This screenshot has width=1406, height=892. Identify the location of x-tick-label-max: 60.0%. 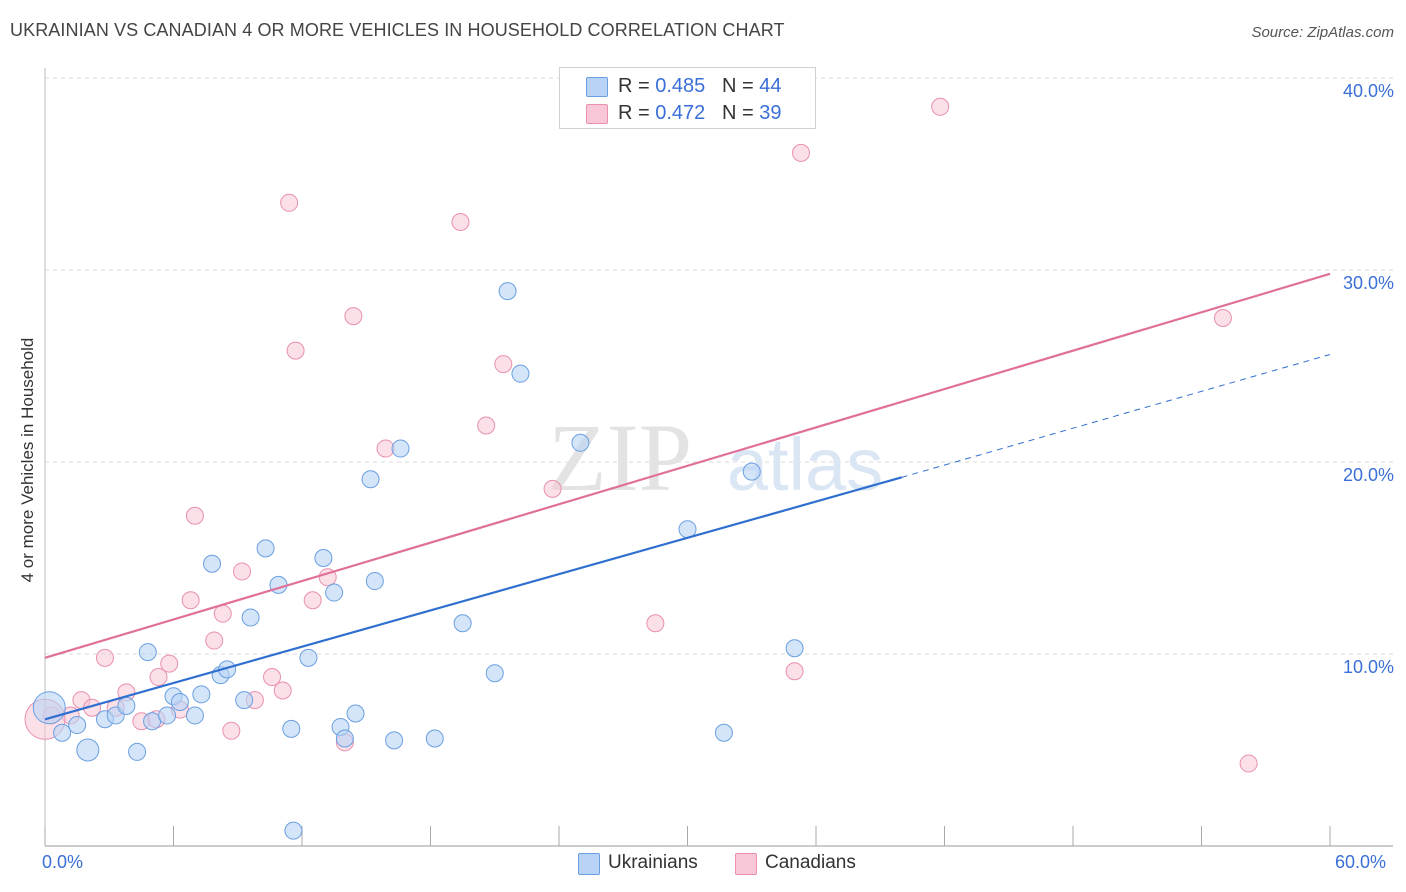
(1361, 862).